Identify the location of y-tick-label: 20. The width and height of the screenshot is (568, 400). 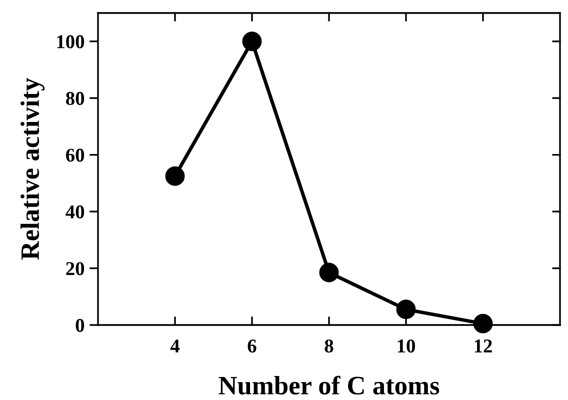
(75, 269).